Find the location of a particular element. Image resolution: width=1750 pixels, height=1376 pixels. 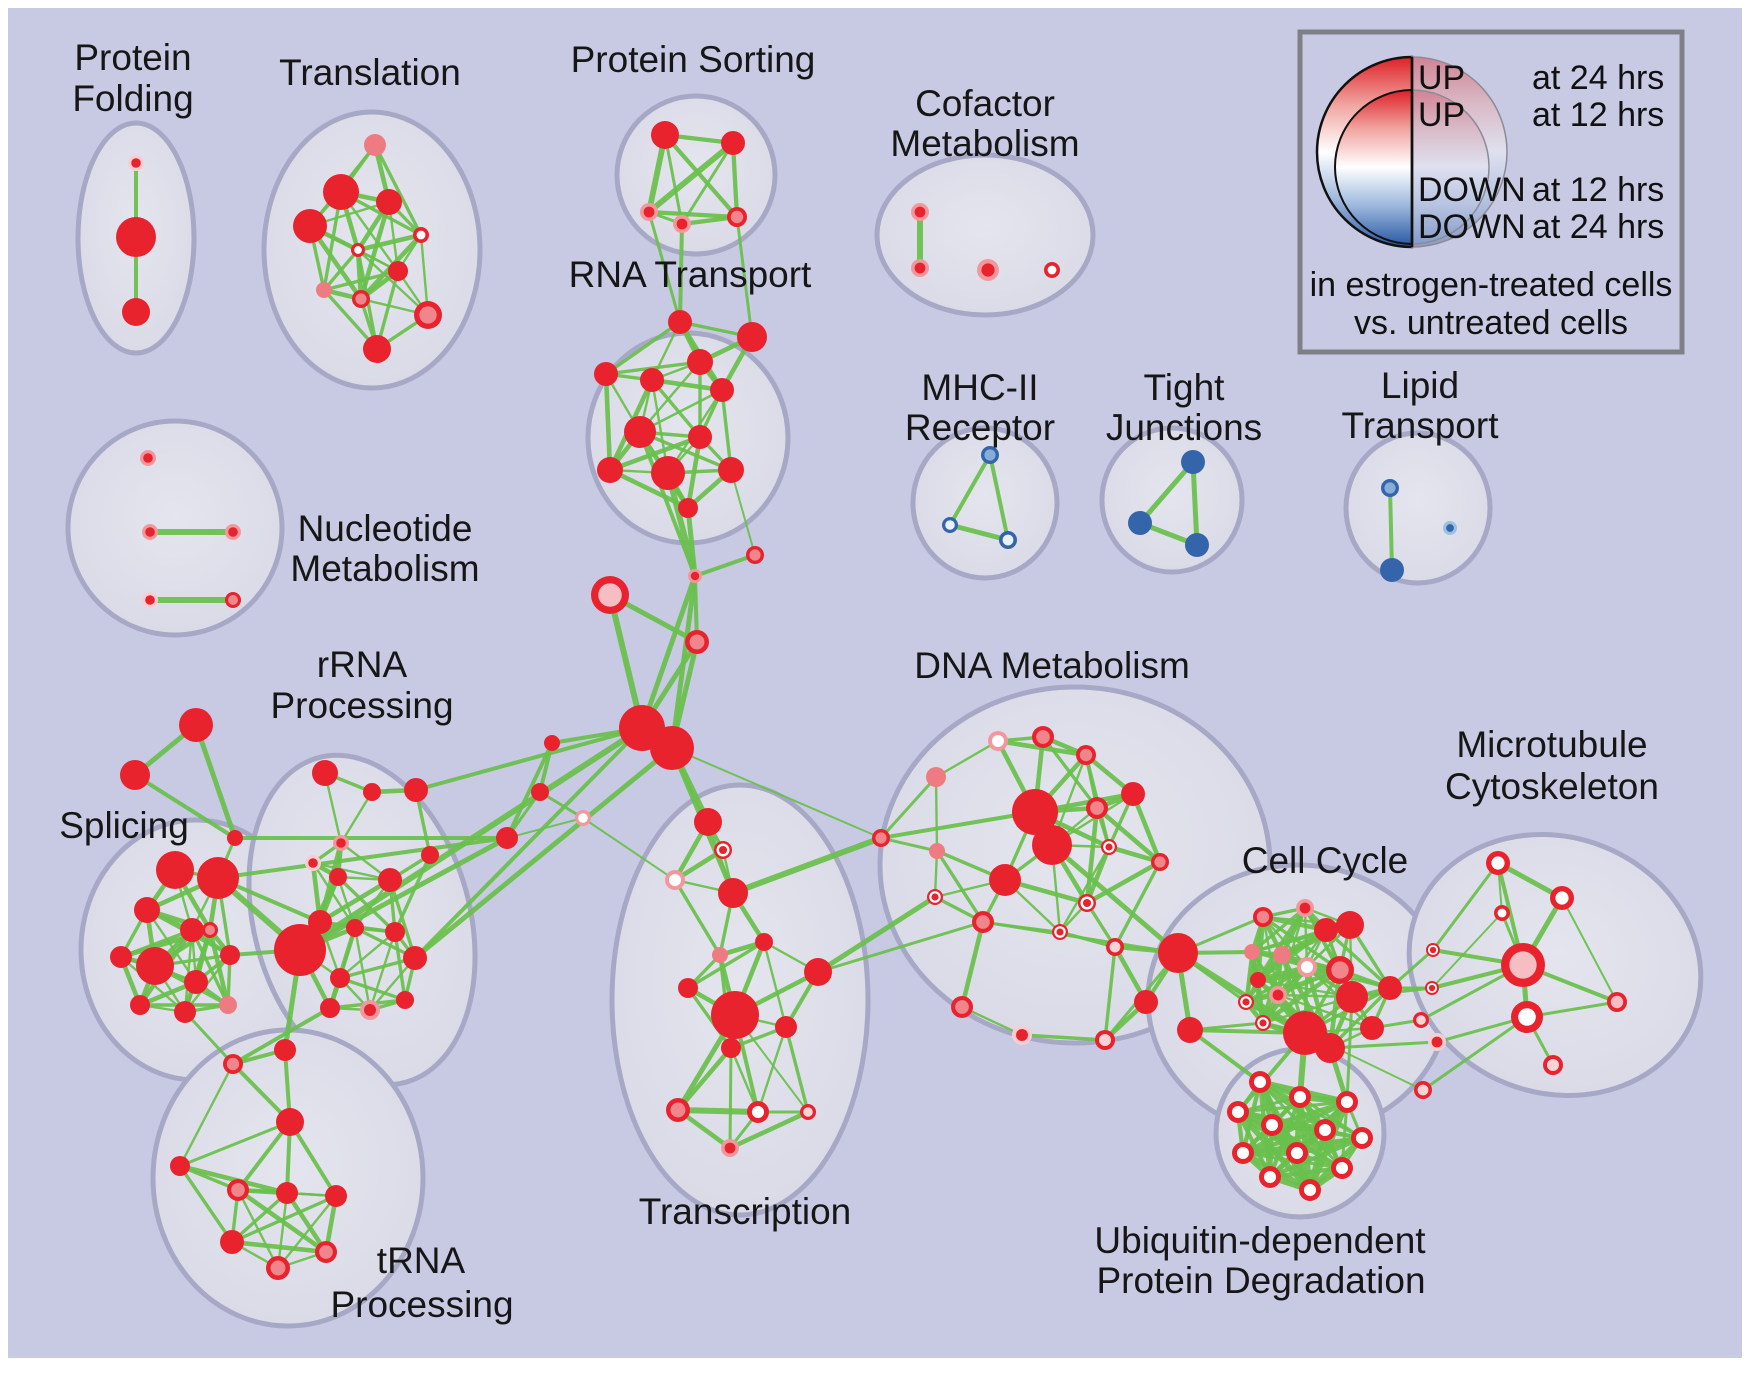

cluster-label-trna: Processing is located at coordinates (421, 1304).